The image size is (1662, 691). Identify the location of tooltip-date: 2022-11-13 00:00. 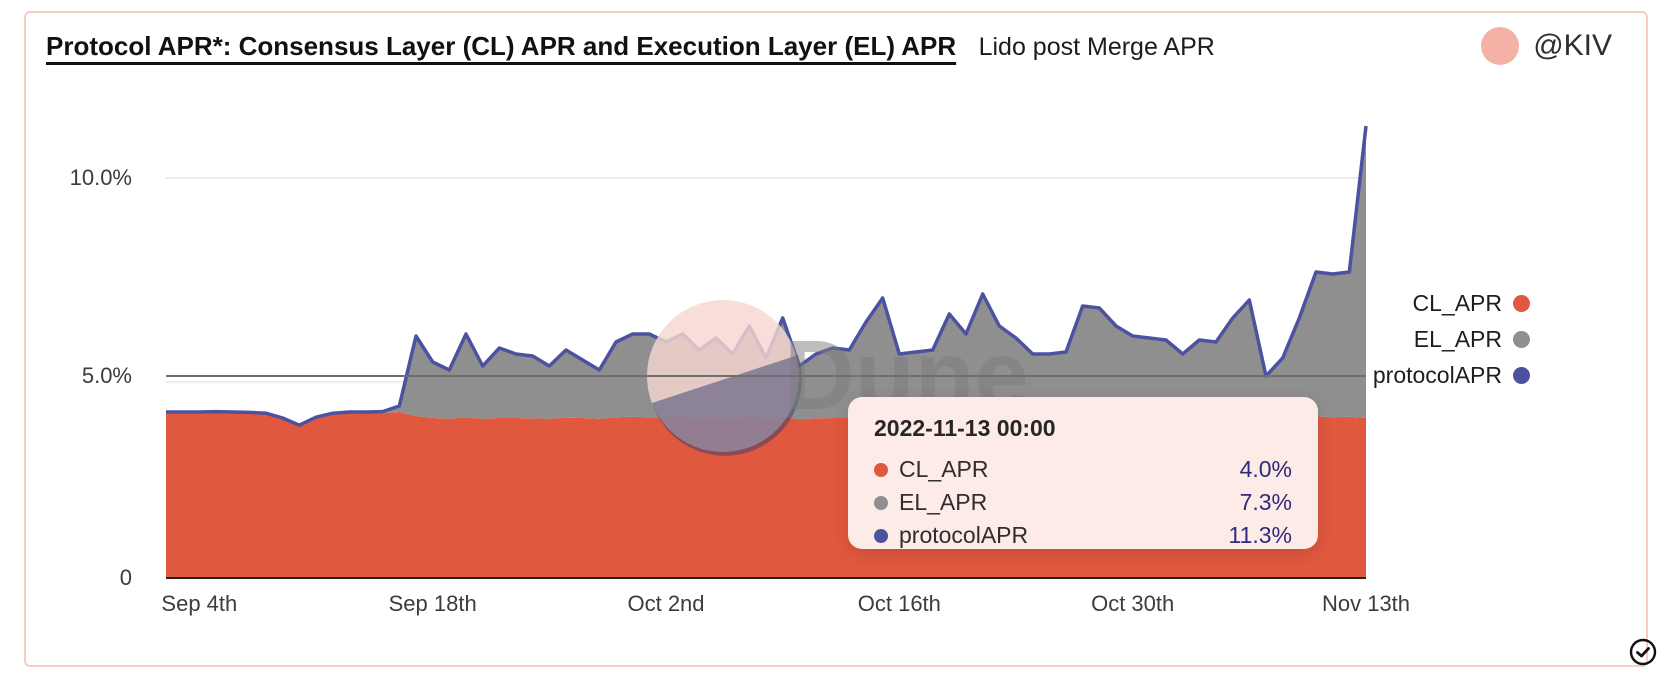
(965, 428).